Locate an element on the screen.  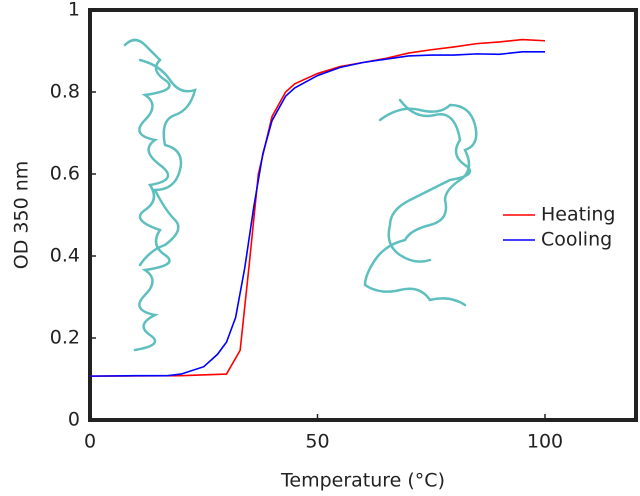
y-tick-label: 0.8 is located at coordinates (65, 92).